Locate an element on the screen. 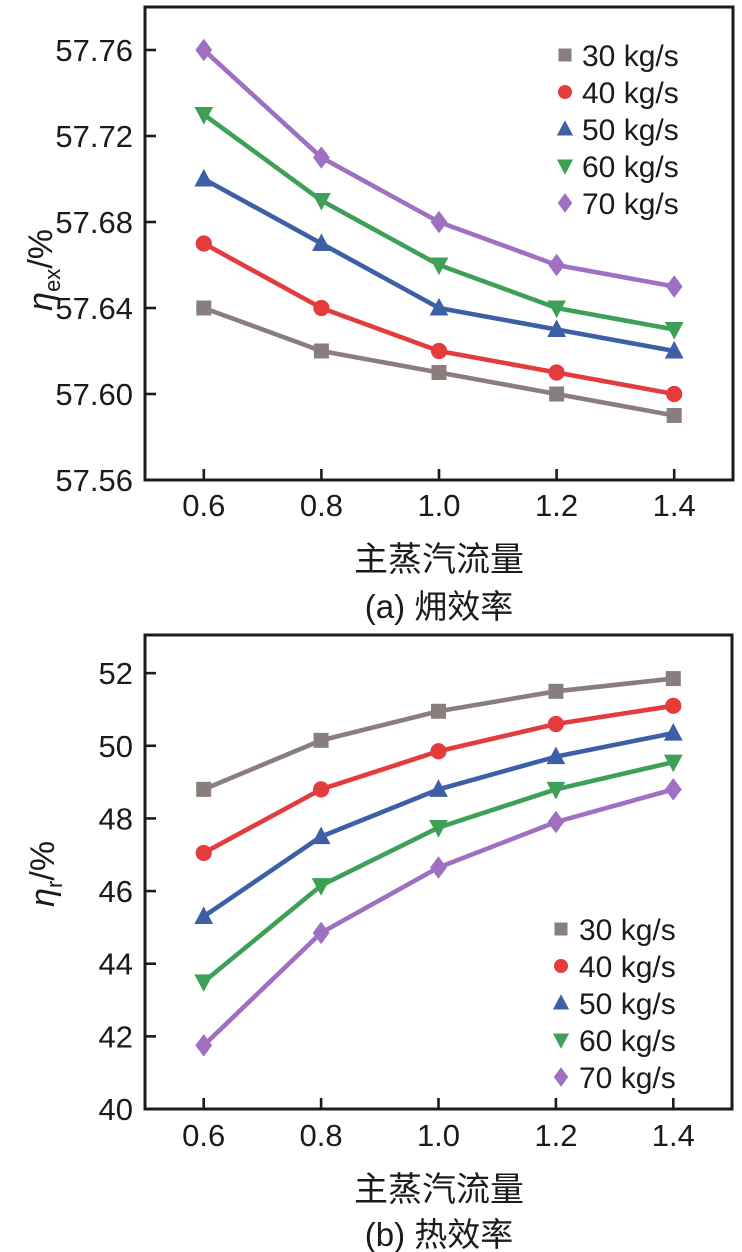  caption-b: (b) 热效率 is located at coordinates (439, 1230).